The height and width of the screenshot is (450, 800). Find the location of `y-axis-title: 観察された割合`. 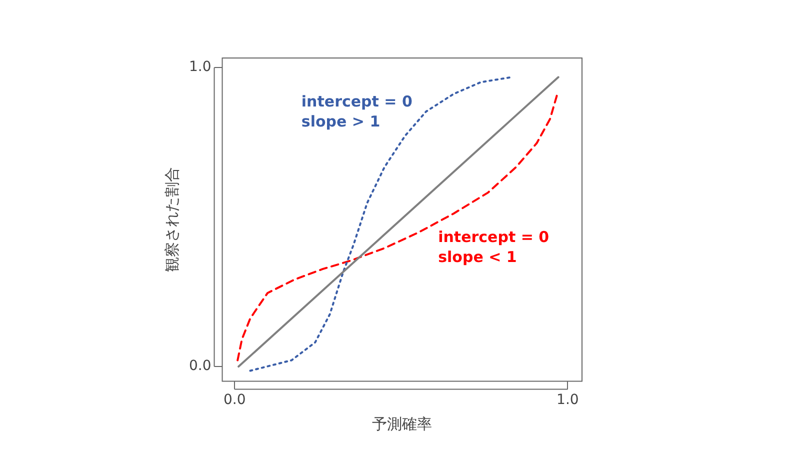

y-axis-title: 観察された割合 is located at coordinates (171, 219).